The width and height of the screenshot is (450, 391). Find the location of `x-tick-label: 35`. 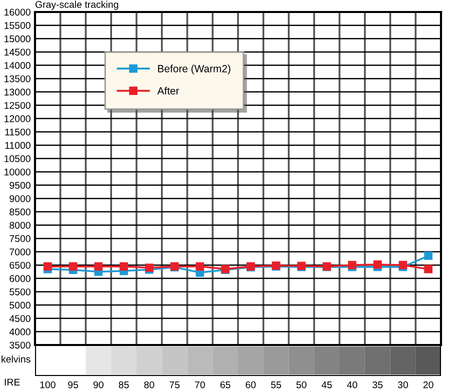

x-tick-label: 35 is located at coordinates (377, 384).